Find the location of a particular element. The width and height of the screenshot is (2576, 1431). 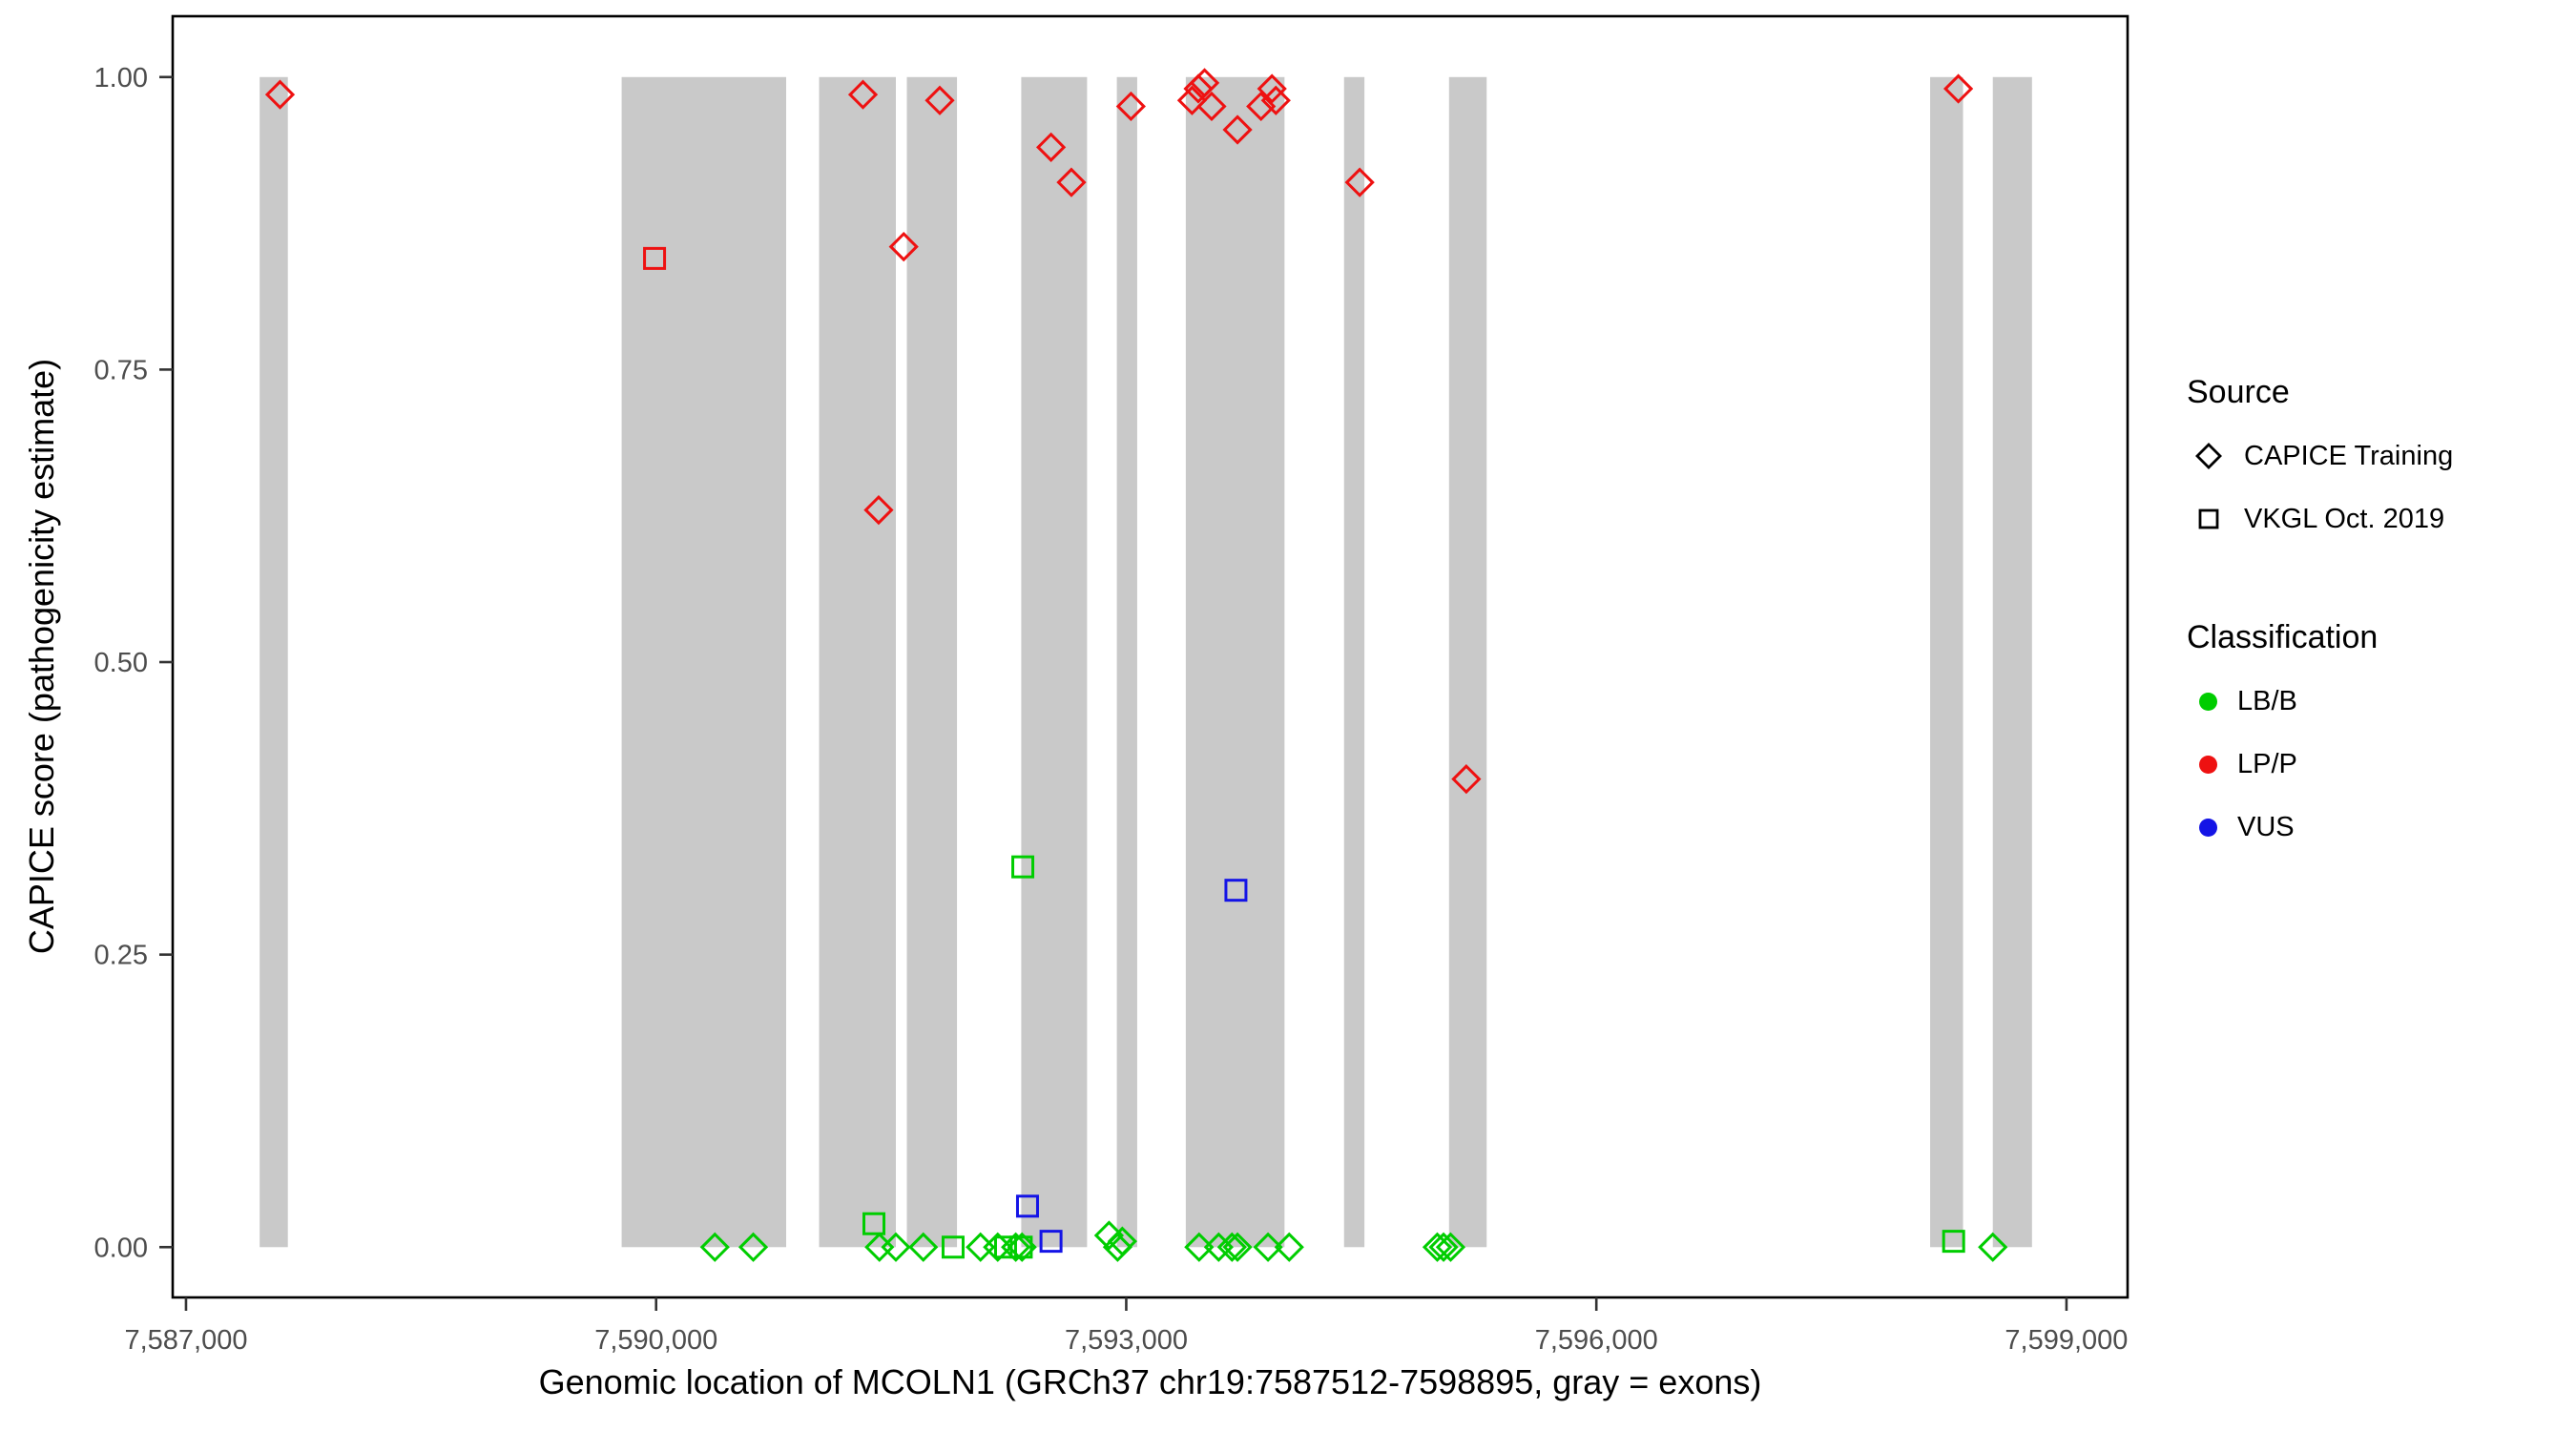

legend-source-title: Source is located at coordinates (2238, 392).